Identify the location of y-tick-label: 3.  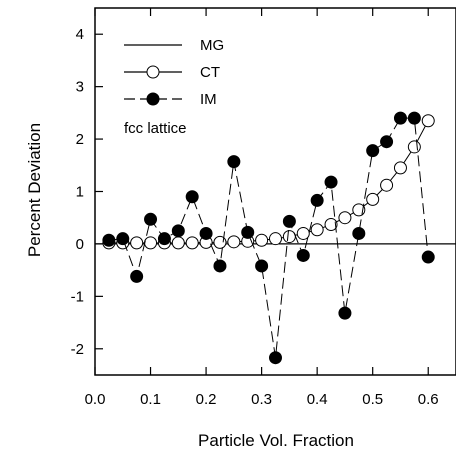
(80, 87).